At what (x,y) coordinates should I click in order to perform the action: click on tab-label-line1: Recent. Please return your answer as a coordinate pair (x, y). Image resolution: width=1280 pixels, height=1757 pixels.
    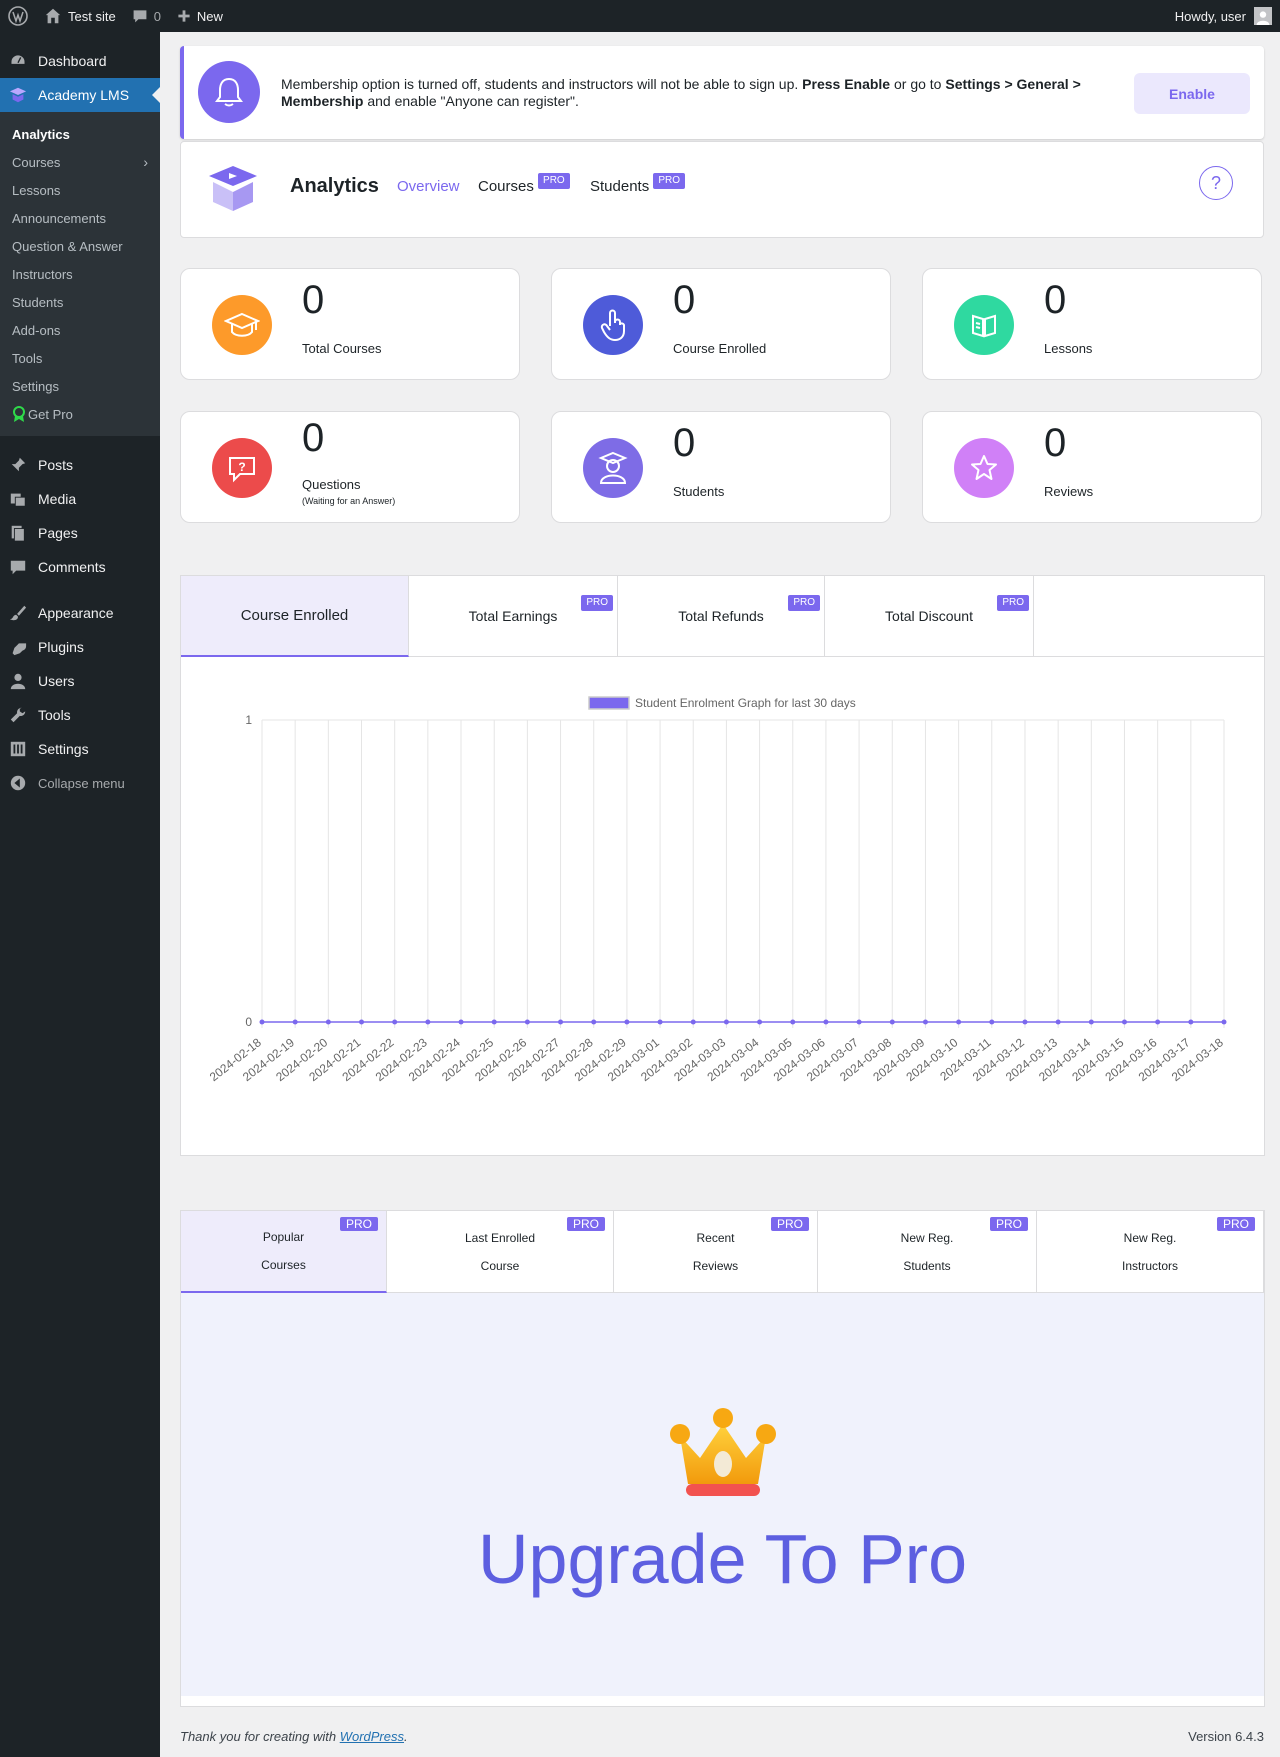
    Looking at the image, I should click on (715, 1237).